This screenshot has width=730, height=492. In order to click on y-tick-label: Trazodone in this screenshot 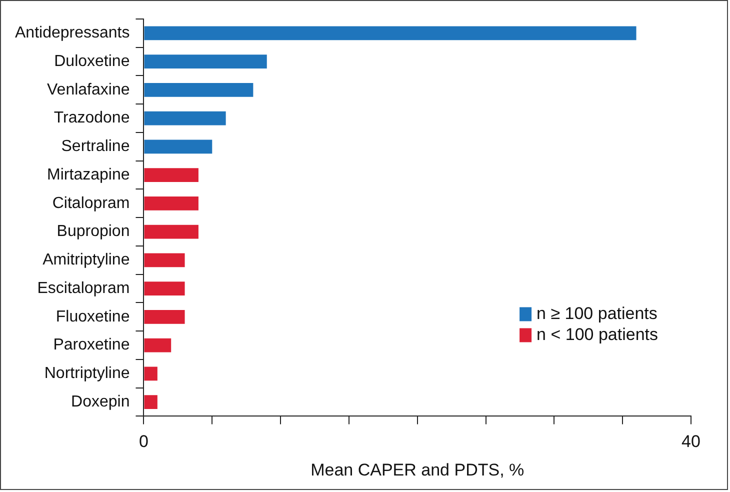, I will do `click(92, 118)`.